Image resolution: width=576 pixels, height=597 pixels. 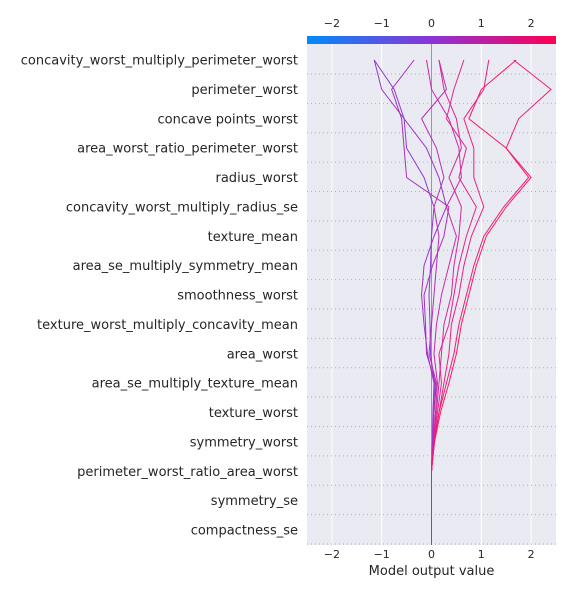 What do you see at coordinates (382, 554) in the screenshot?
I see `bottom-tick-label: −1` at bounding box center [382, 554].